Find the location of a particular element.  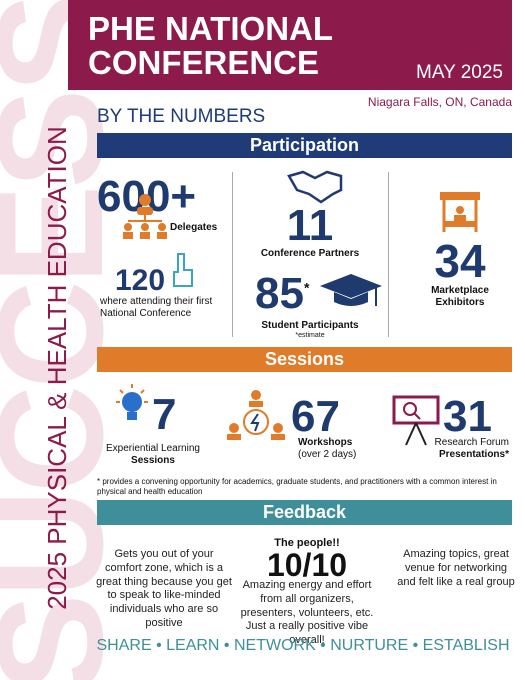

quote-score: 10/10 is located at coordinates (307, 565).